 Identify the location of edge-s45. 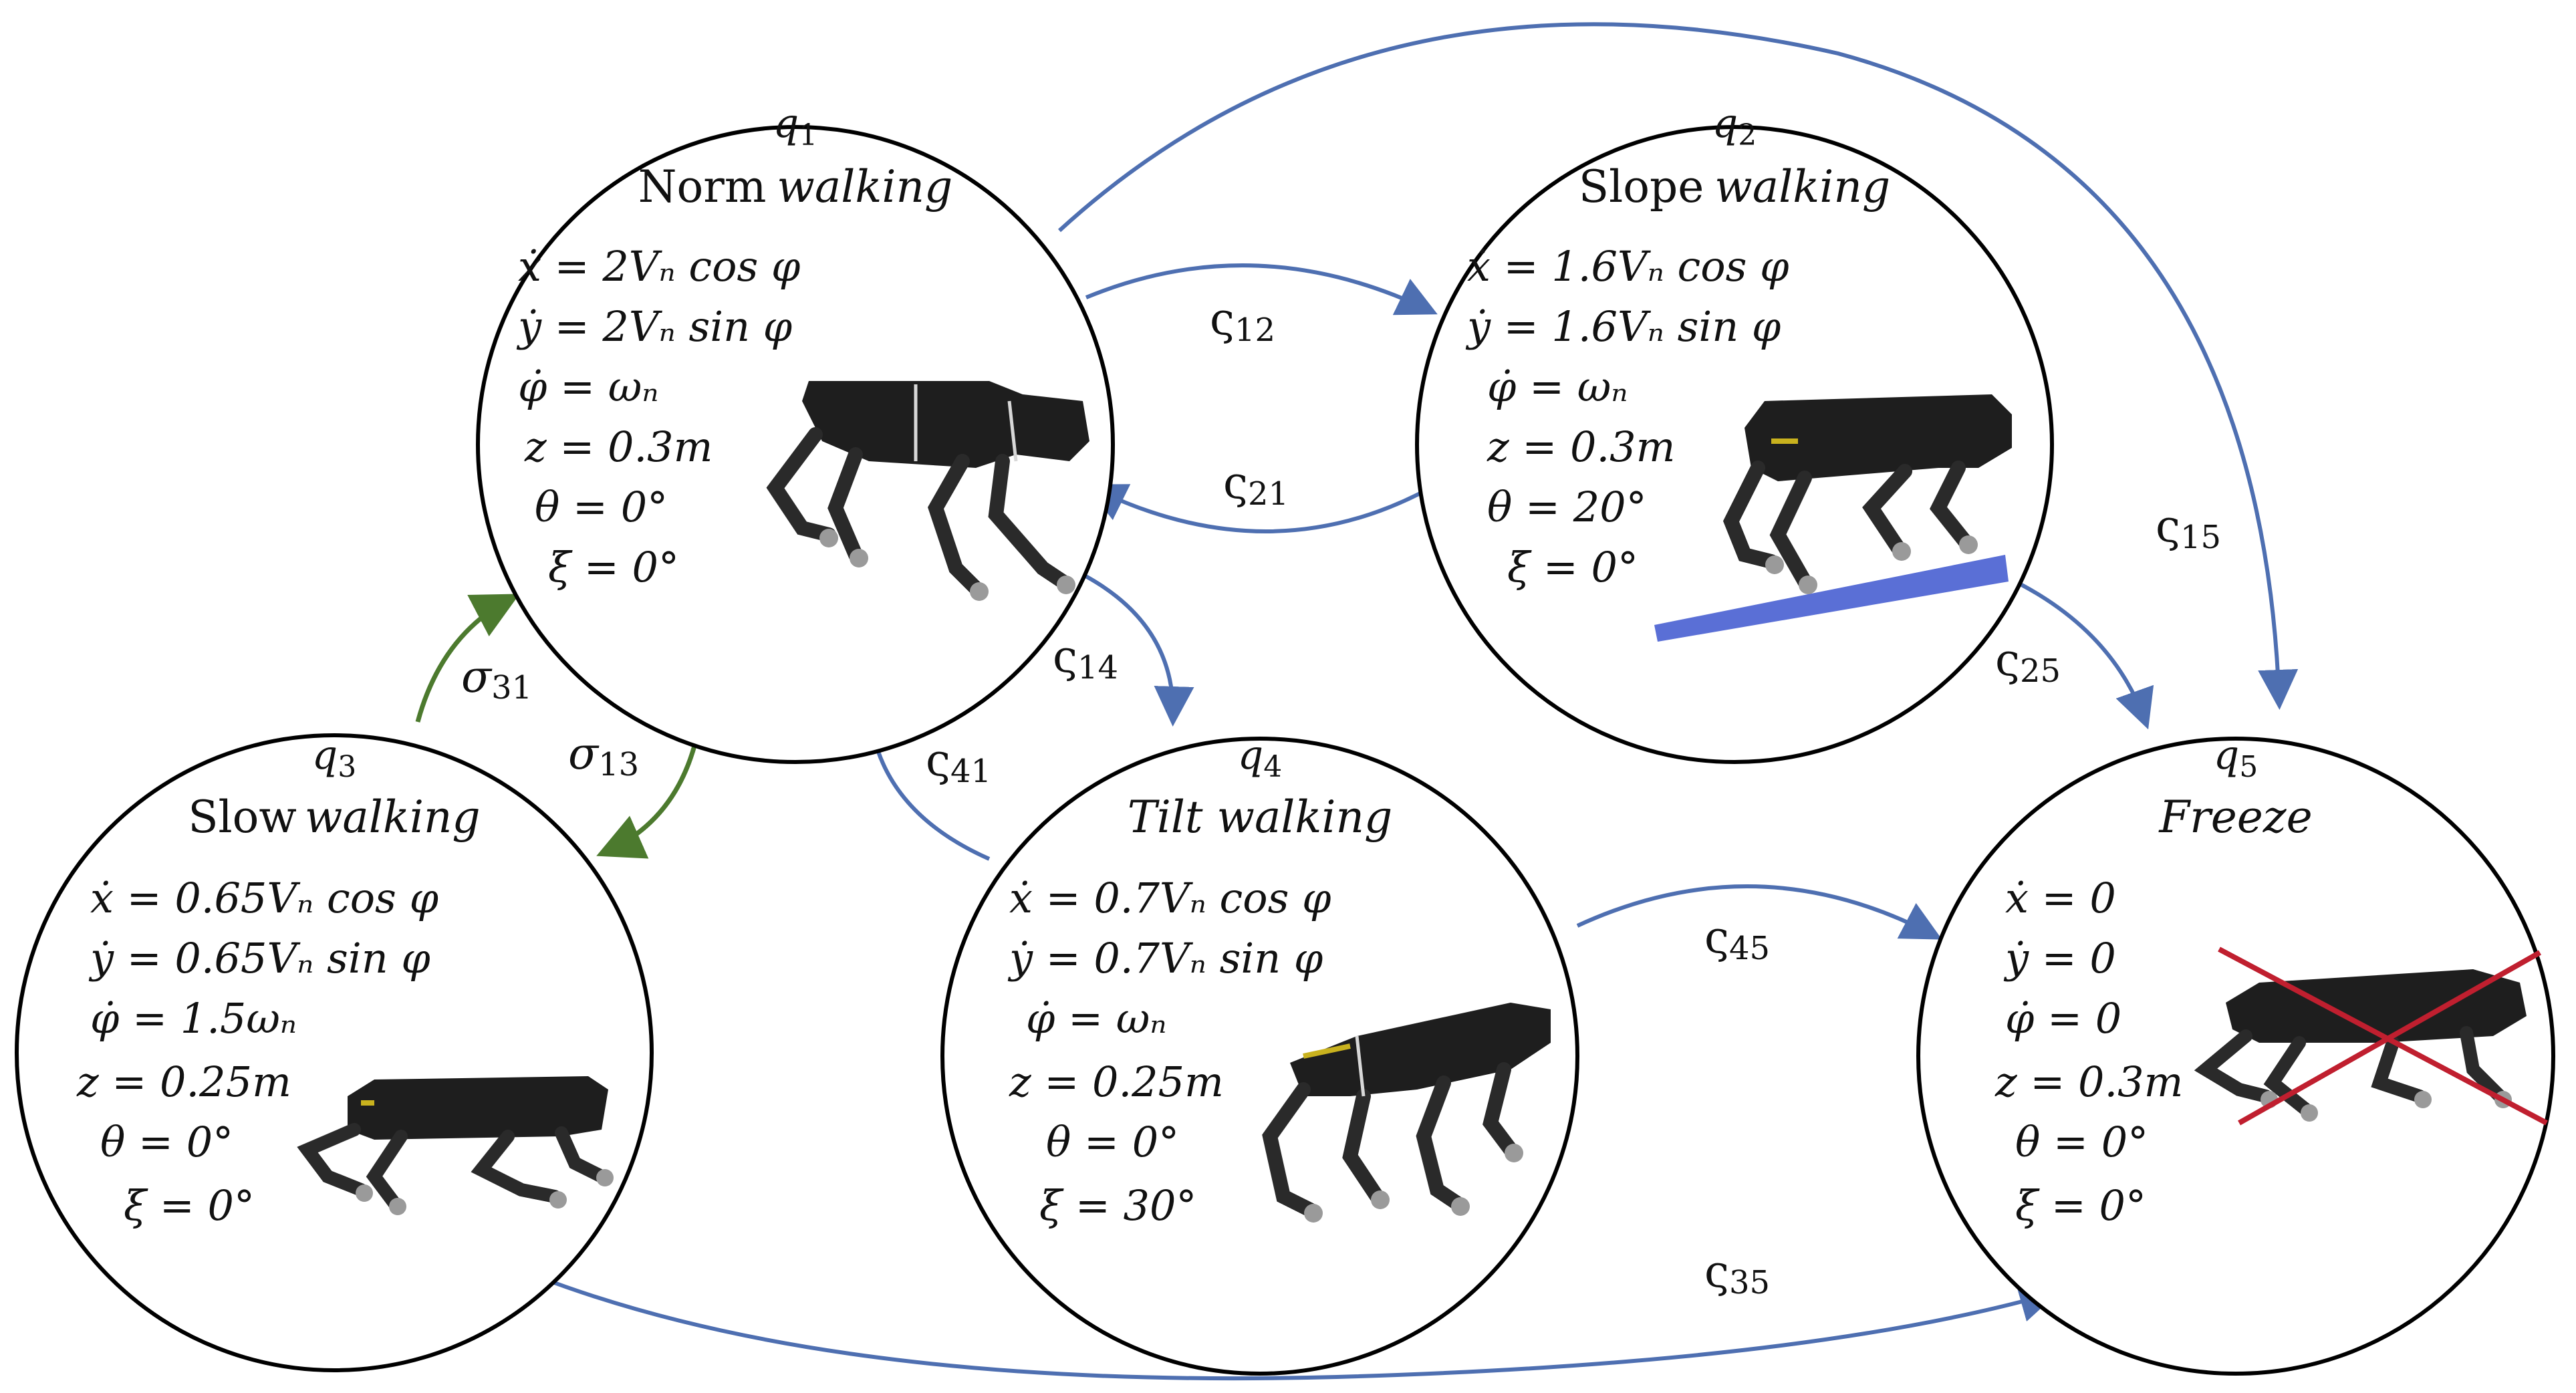
(1759, 912).